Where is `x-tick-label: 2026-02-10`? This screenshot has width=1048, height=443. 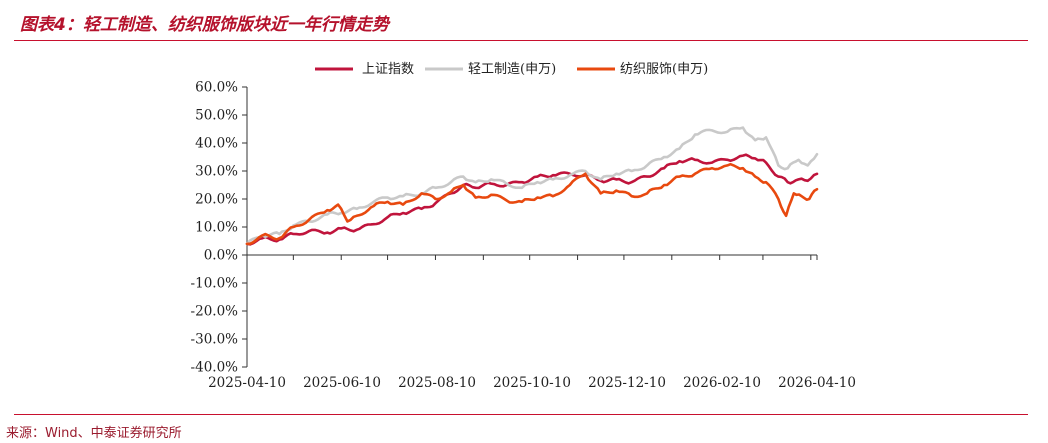 x-tick-label: 2026-02-10 is located at coordinates (722, 383).